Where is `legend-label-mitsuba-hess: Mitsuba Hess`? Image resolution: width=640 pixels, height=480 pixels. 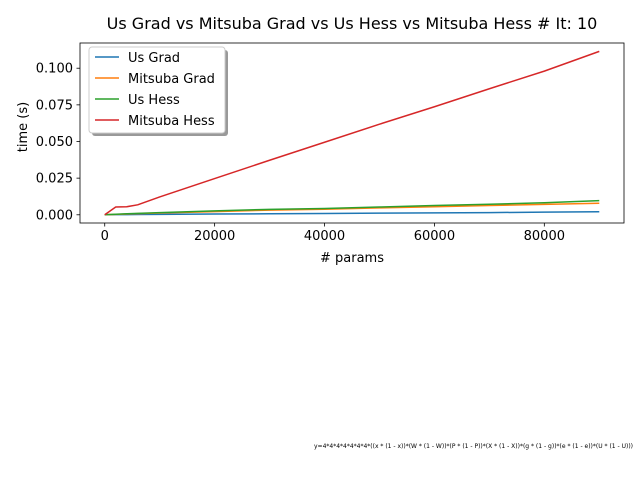 legend-label-mitsuba-hess: Mitsuba Hess is located at coordinates (171, 121).